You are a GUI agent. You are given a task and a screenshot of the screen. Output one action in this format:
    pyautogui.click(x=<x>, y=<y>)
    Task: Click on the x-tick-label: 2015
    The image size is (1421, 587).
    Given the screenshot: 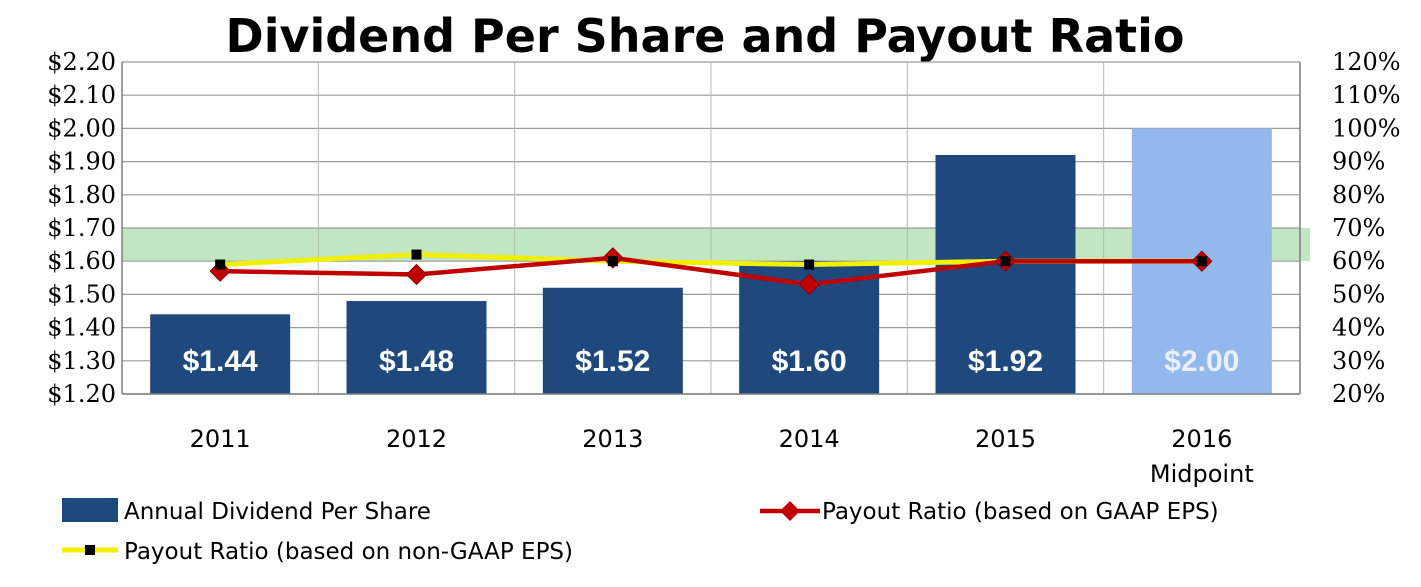 What is the action you would take?
    pyautogui.click(x=1005, y=439)
    